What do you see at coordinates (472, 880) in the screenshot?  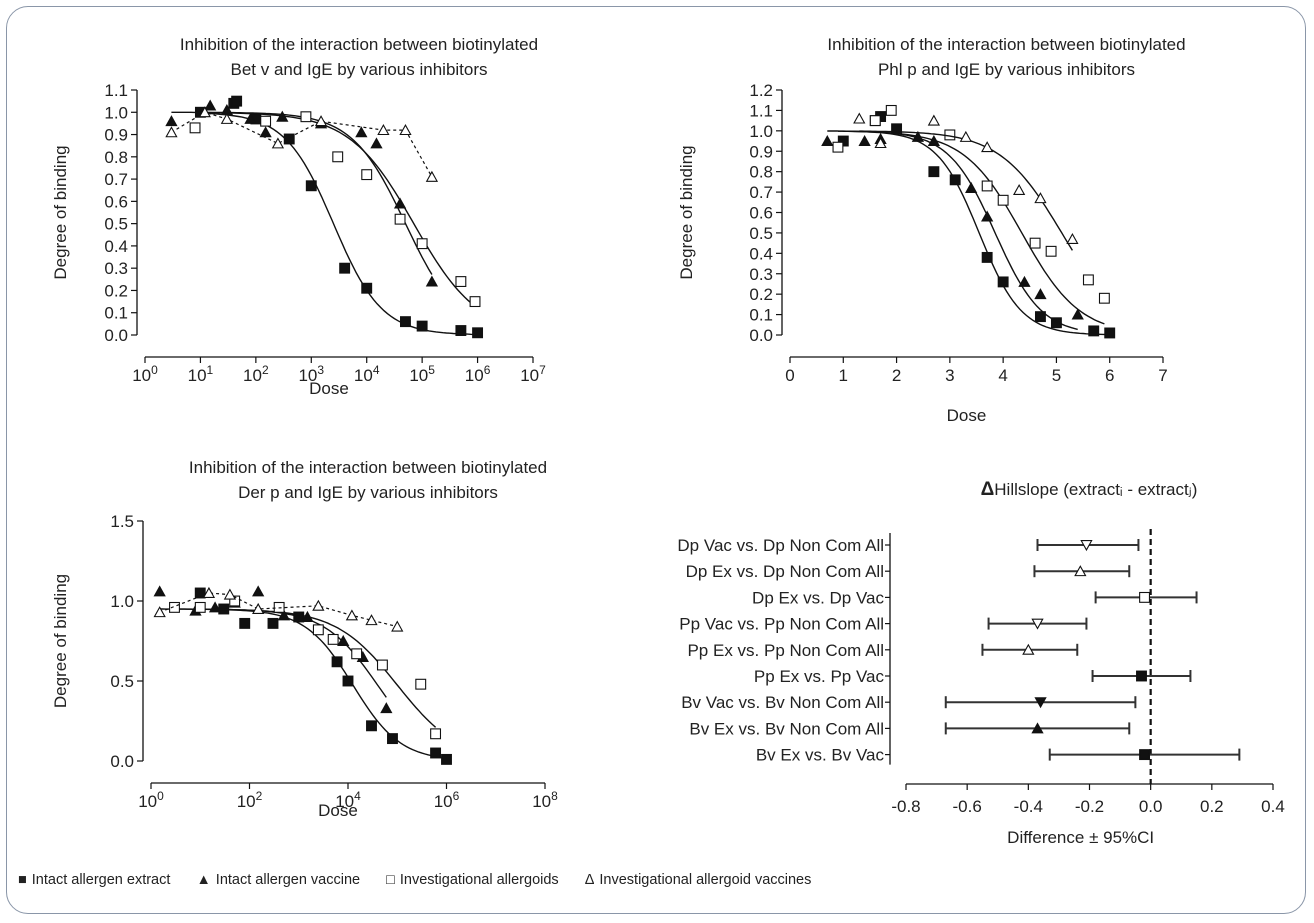 I see `legend-item-allergoids: □ Investigational allergoids` at bounding box center [472, 880].